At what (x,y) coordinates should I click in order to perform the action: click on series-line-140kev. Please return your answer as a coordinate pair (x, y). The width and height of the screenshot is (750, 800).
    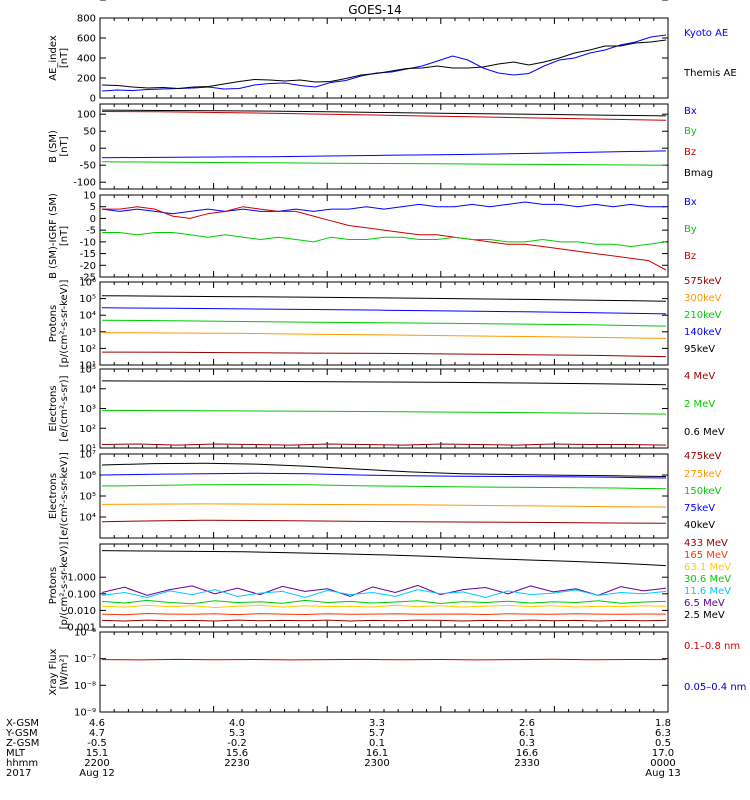
    Looking at the image, I should click on (384, 311).